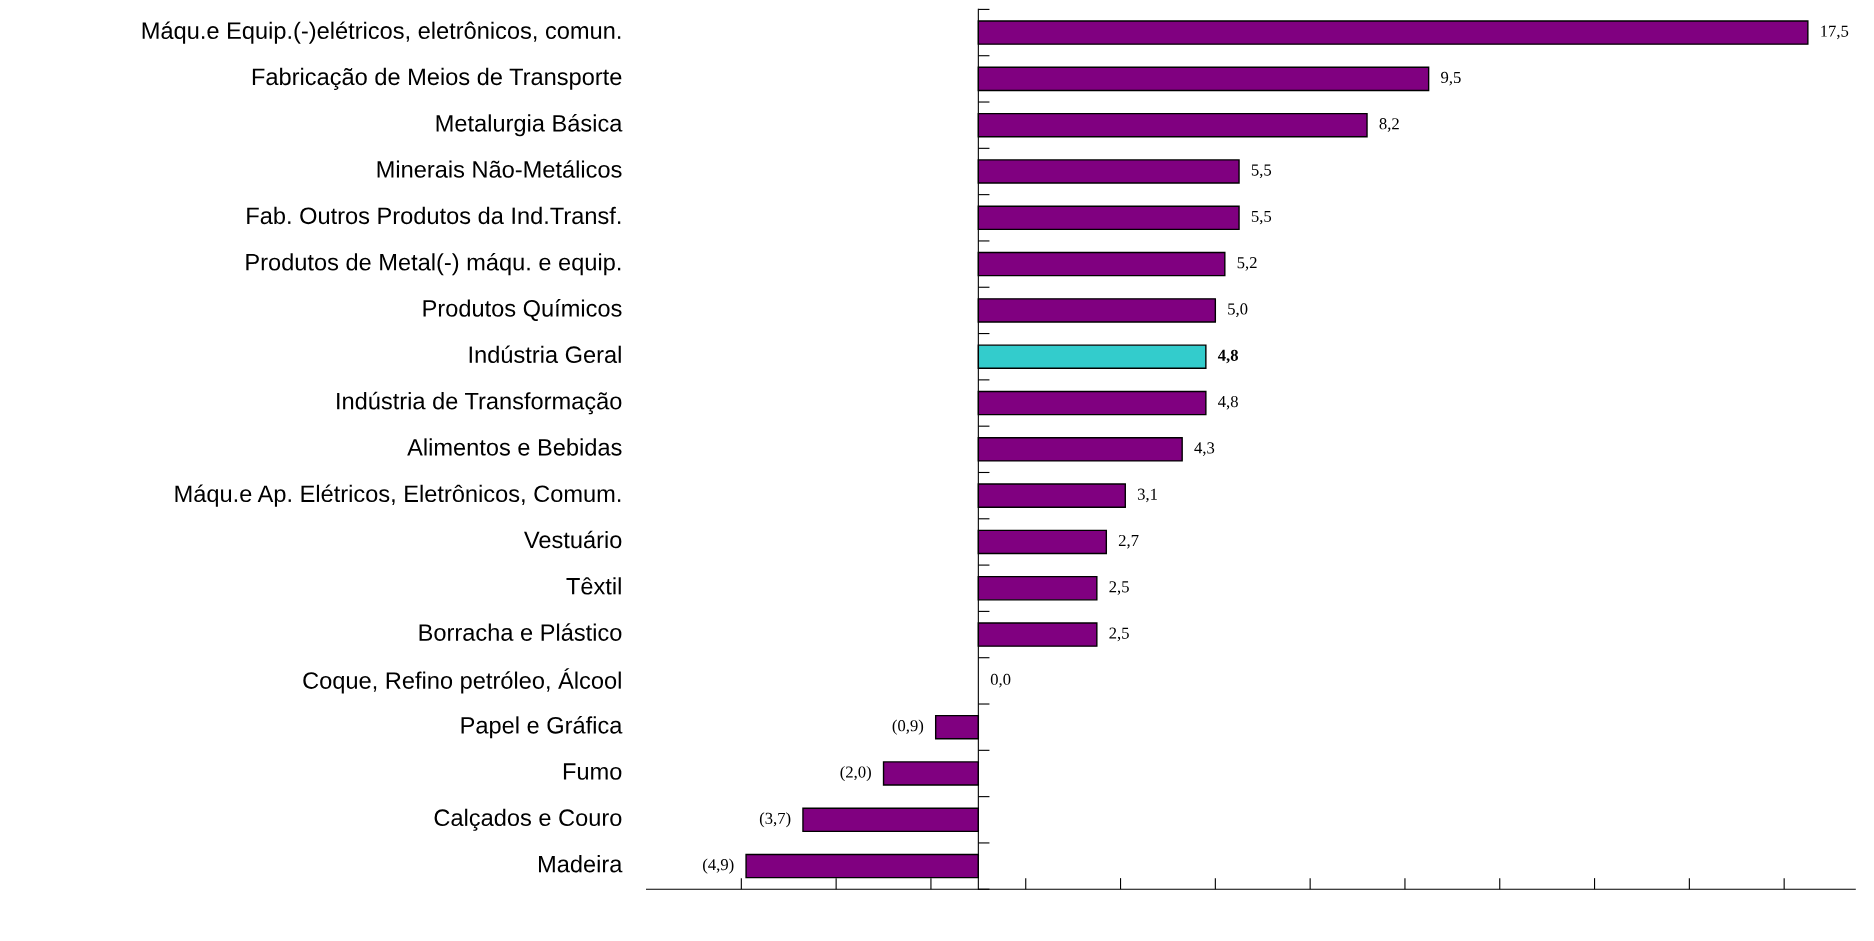 This screenshot has height=941, width=1874. Describe the element at coordinates (398, 495) in the screenshot. I see `y-tick-label: Máqu.e Ap. Elétricos, Eletrônicos, Comum.` at that location.